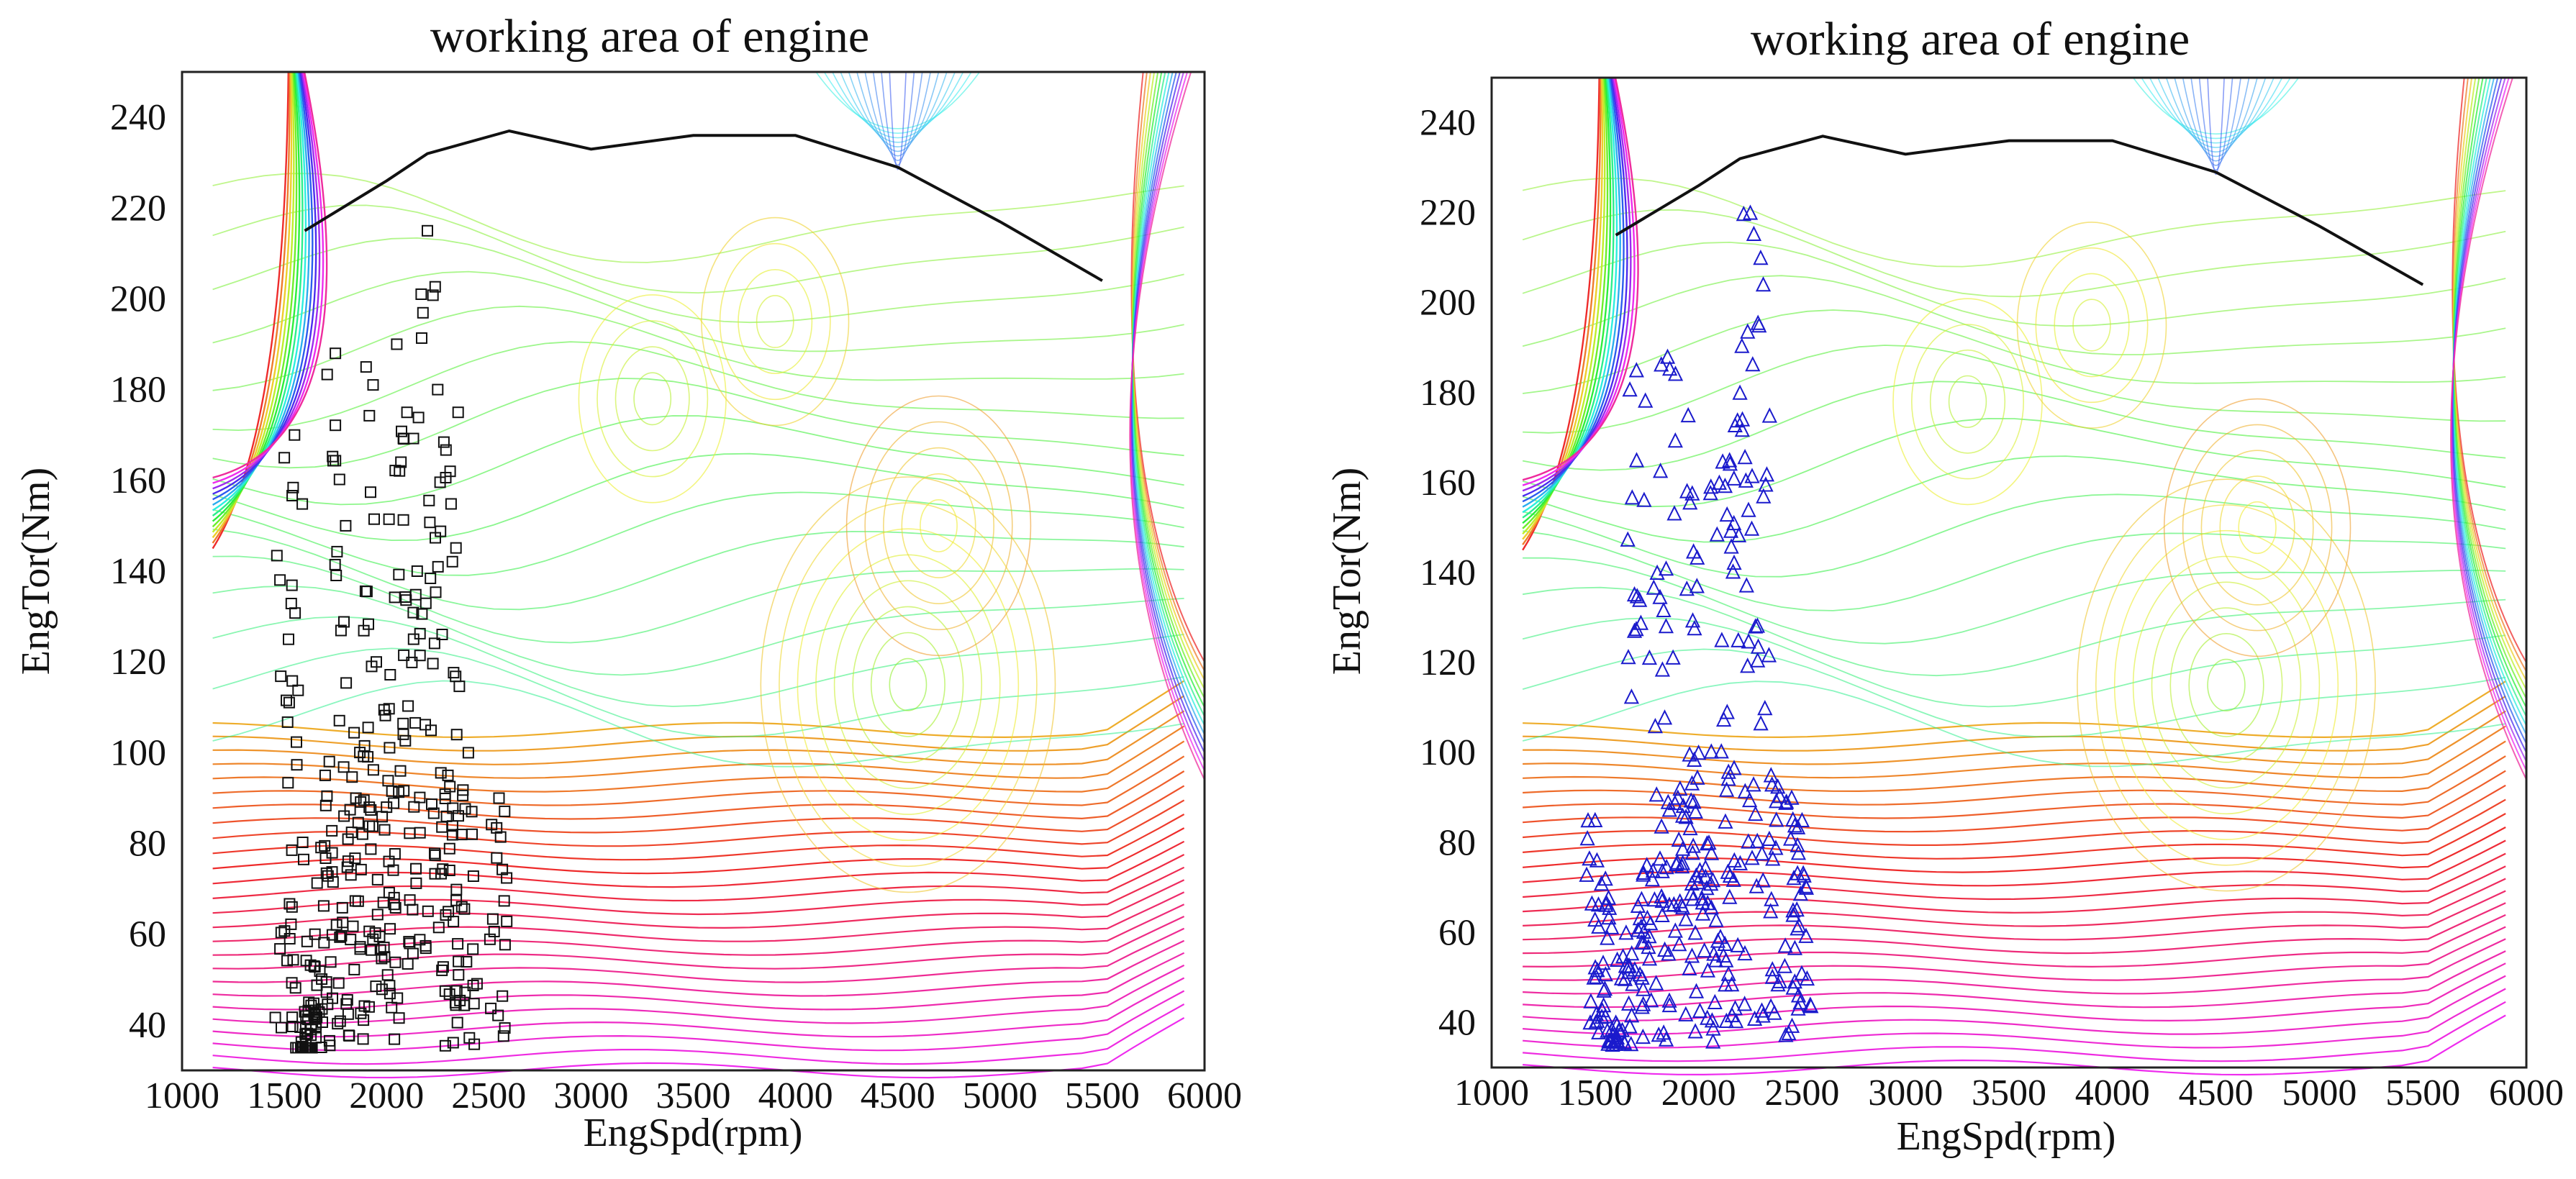 The image size is (2576, 1179). What do you see at coordinates (1448, 662) in the screenshot?
I see `y-tick-label: 120` at bounding box center [1448, 662].